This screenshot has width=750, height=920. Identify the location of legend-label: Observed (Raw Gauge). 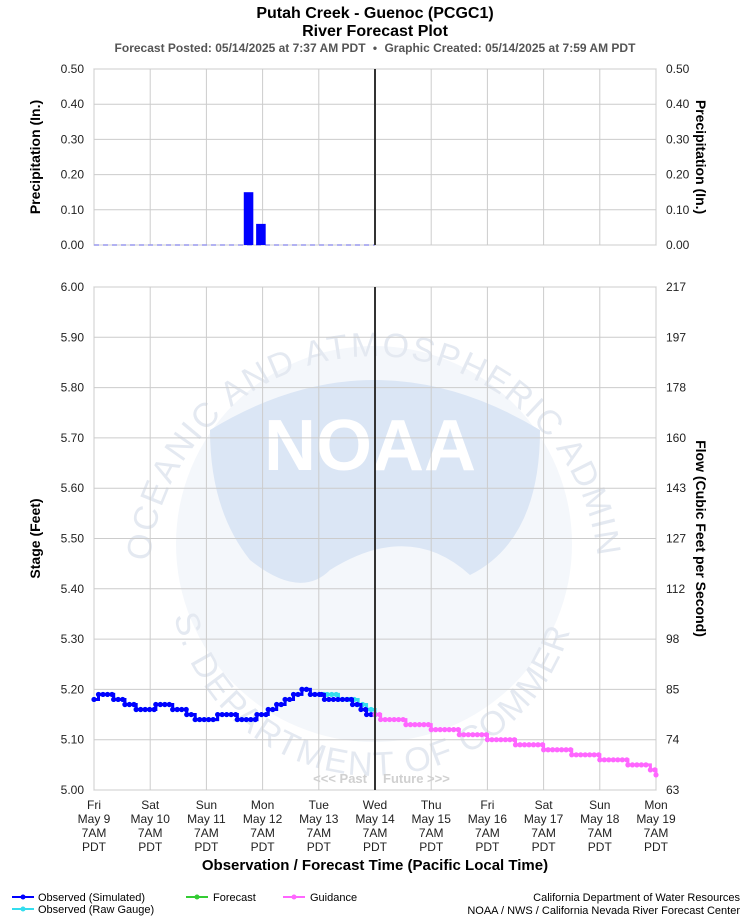
(96, 910).